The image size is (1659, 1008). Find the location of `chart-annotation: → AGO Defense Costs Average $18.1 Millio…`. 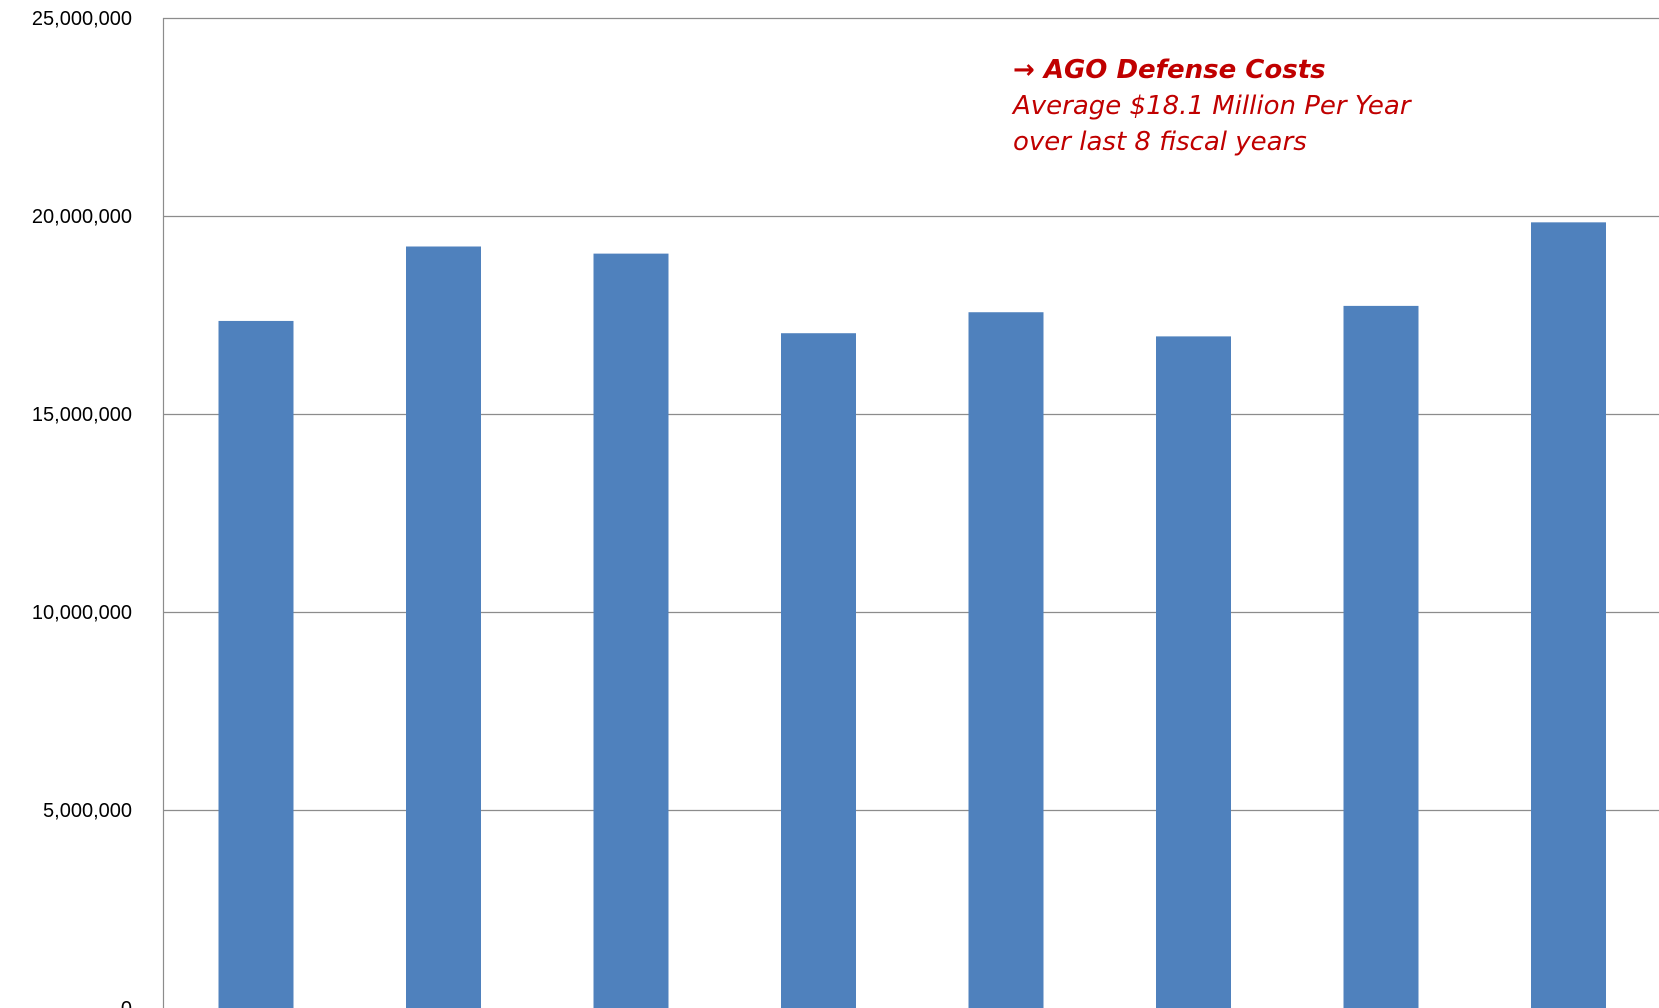

chart-annotation: → AGO Defense Costs Average $18.1 Millio… is located at coordinates (1212, 106).